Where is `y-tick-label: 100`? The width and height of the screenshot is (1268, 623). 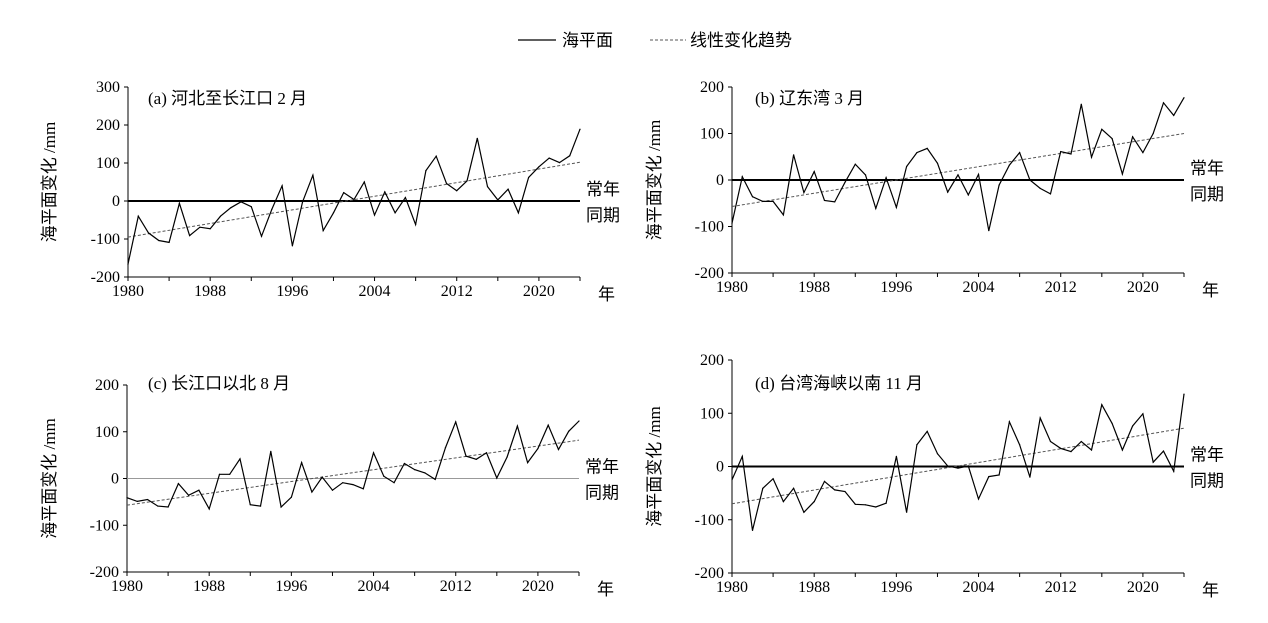 y-tick-label: 100 is located at coordinates (108, 163).